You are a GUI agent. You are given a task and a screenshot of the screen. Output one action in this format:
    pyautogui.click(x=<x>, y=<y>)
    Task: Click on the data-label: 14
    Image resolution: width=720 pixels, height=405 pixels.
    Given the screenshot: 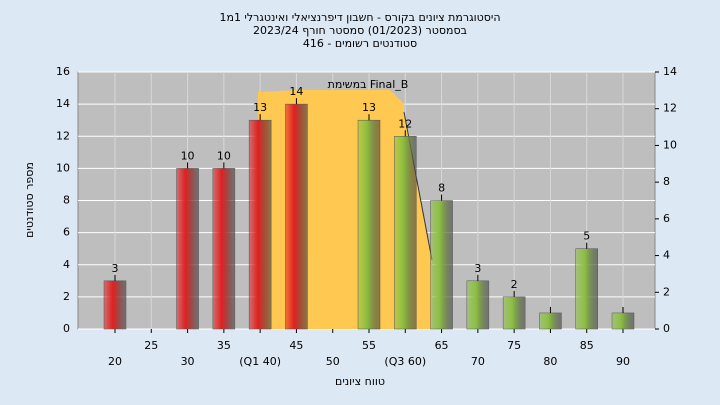 What is the action you would take?
    pyautogui.click(x=296, y=91)
    